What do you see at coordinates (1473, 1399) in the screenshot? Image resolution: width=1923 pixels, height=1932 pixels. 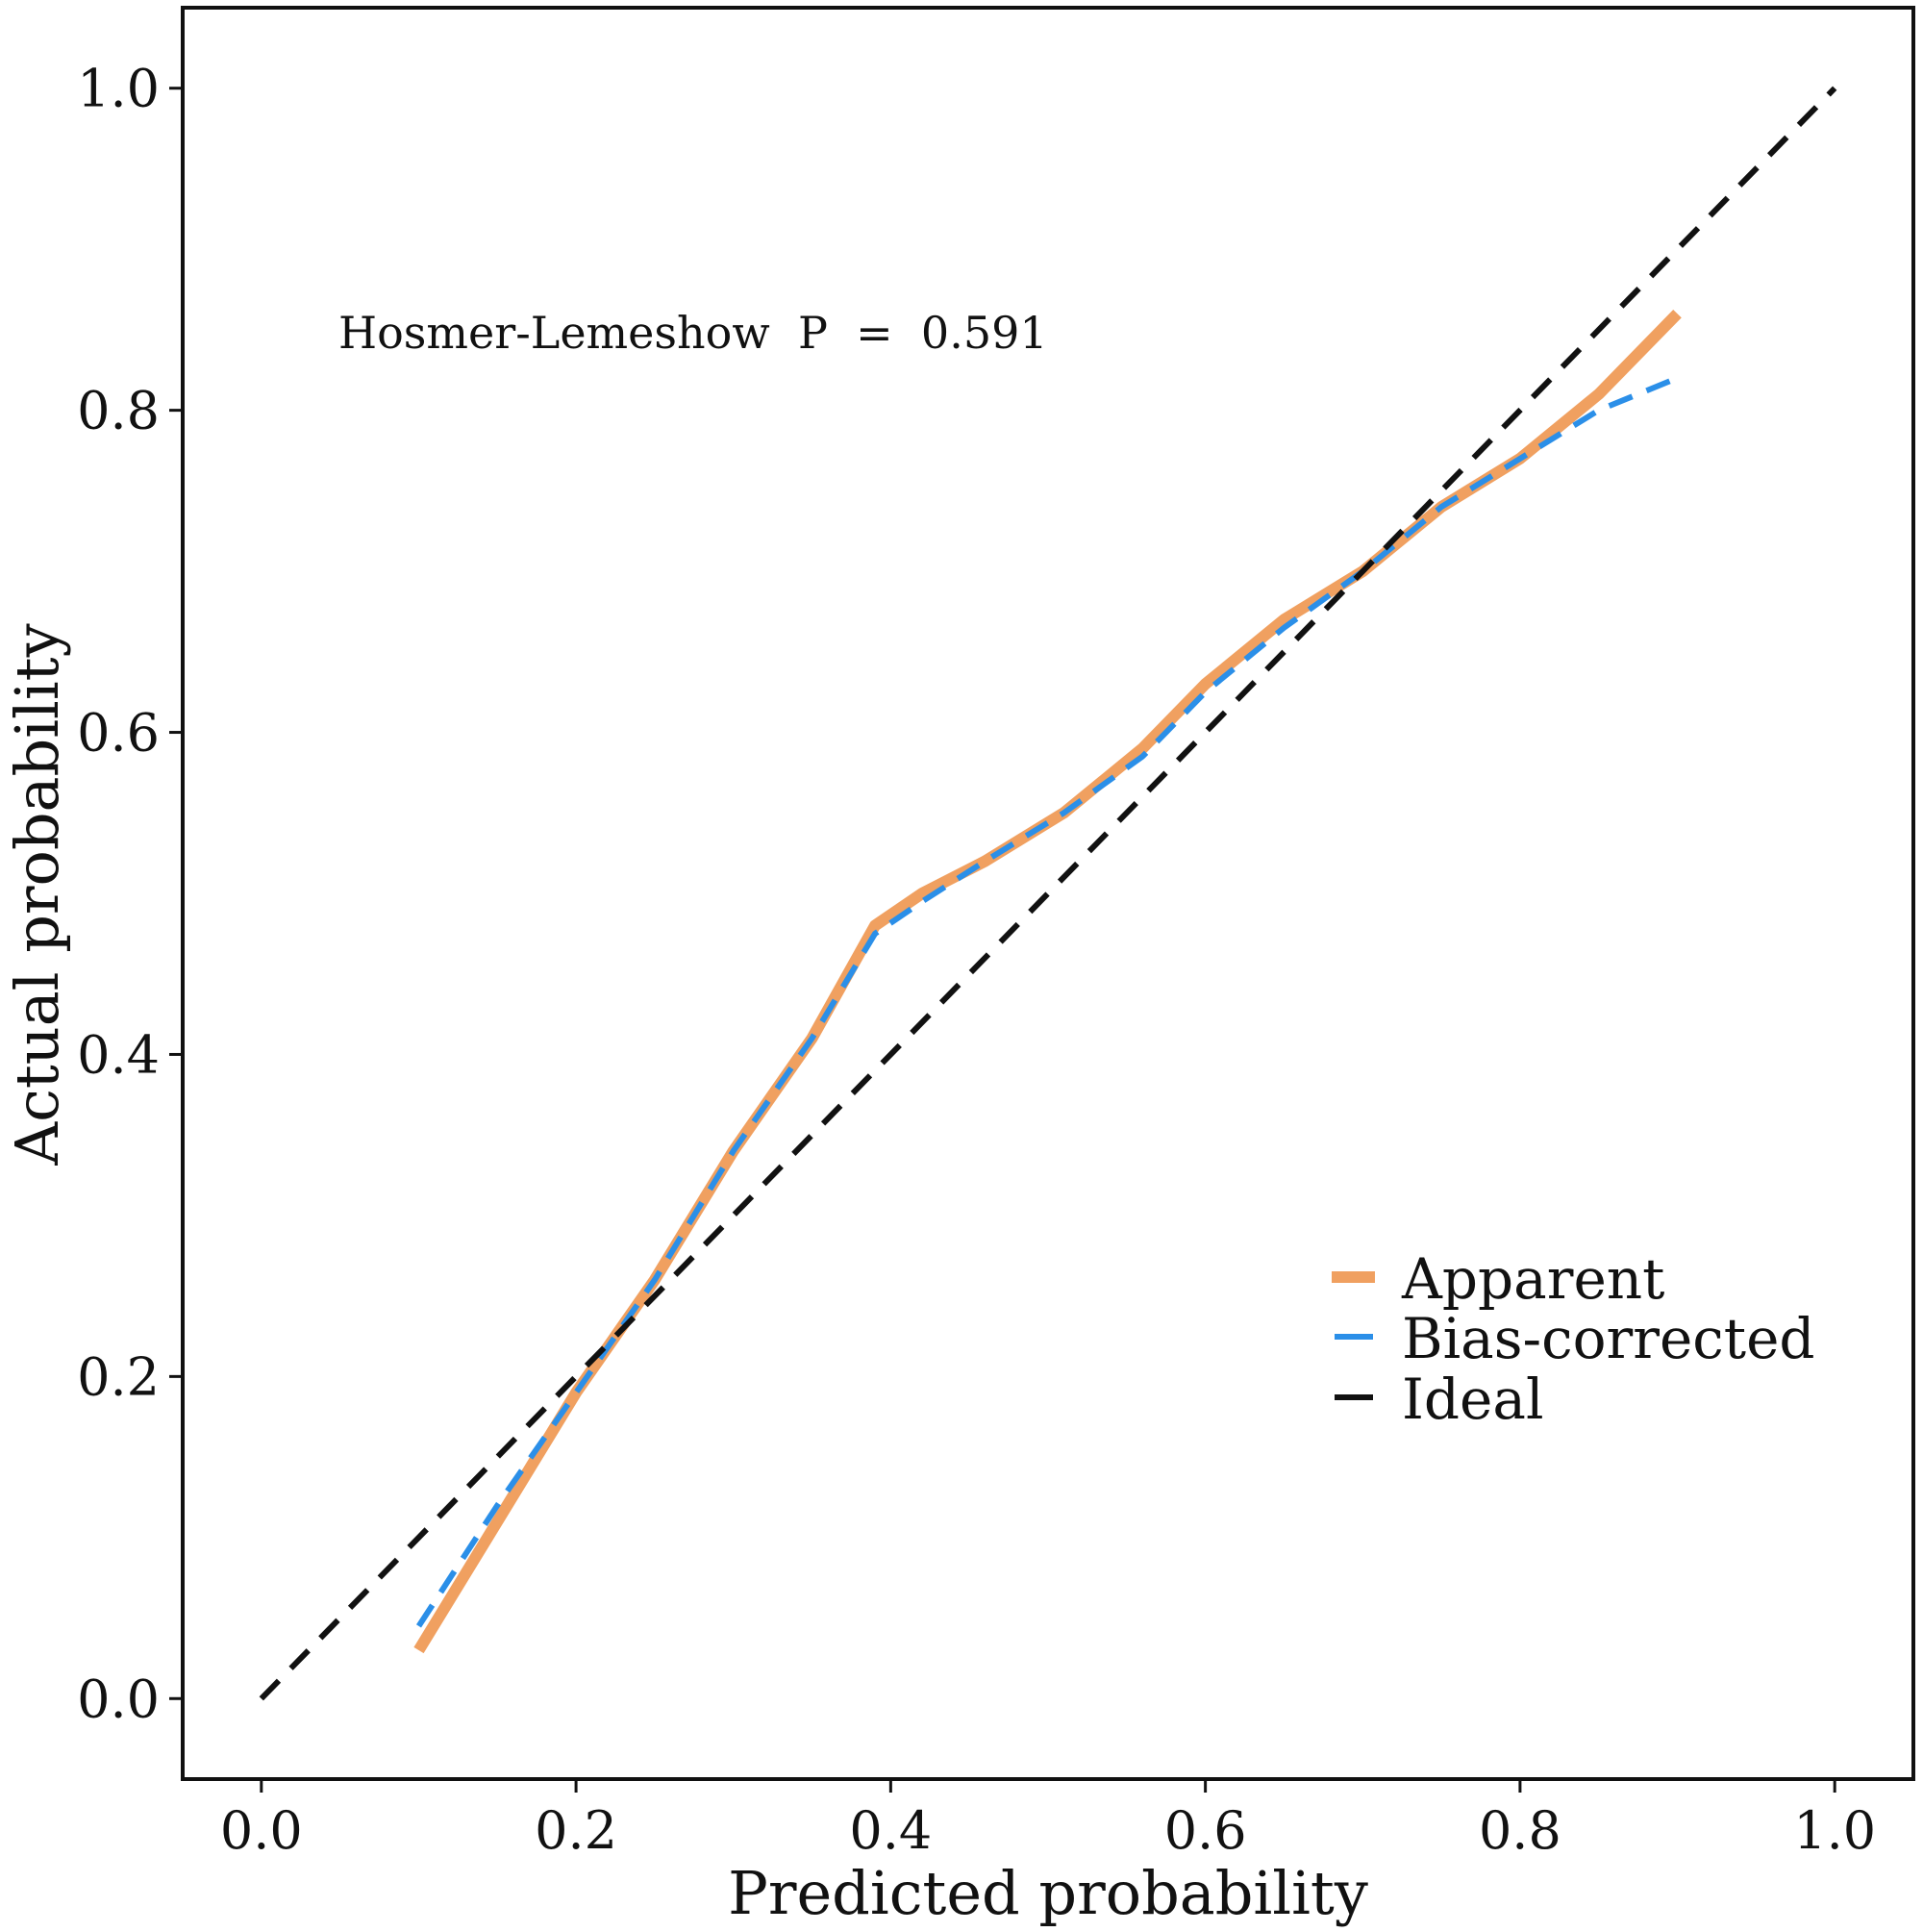 I see `legend-label-ideal: Ideal` at bounding box center [1473, 1399].